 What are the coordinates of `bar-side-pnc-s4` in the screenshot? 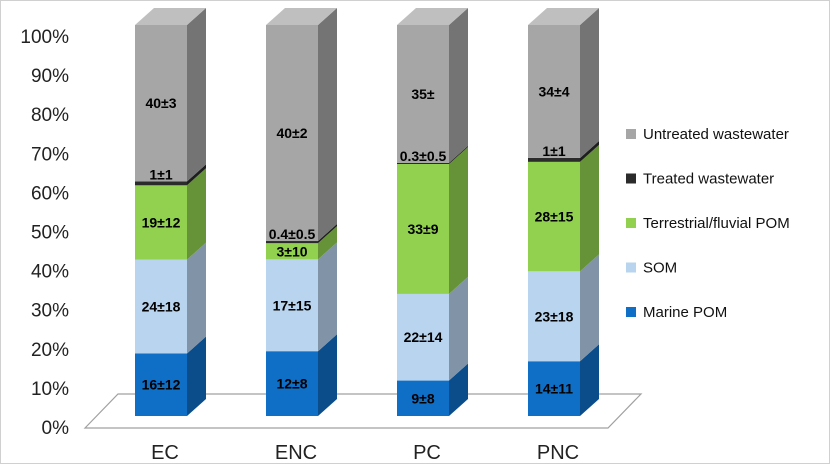 It's located at (589, 83).